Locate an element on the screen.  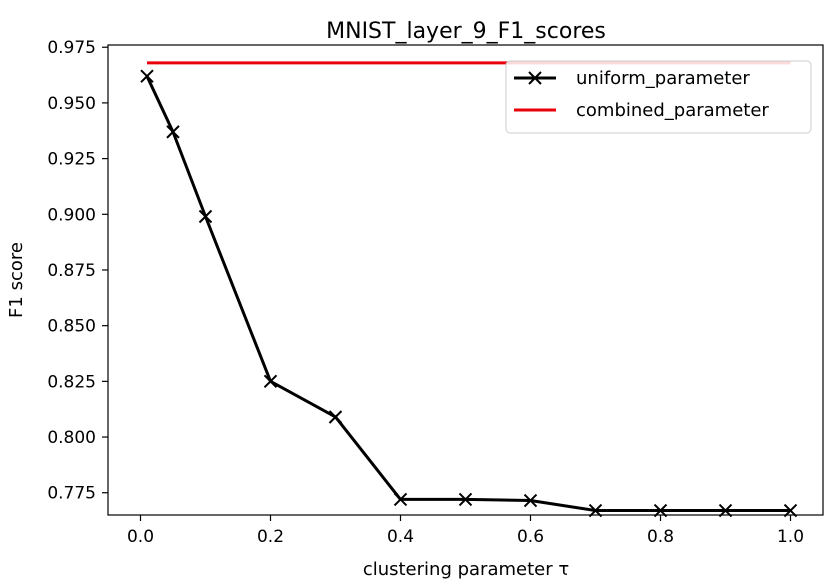
y-tick-label: 0.775 is located at coordinates (71, 494).